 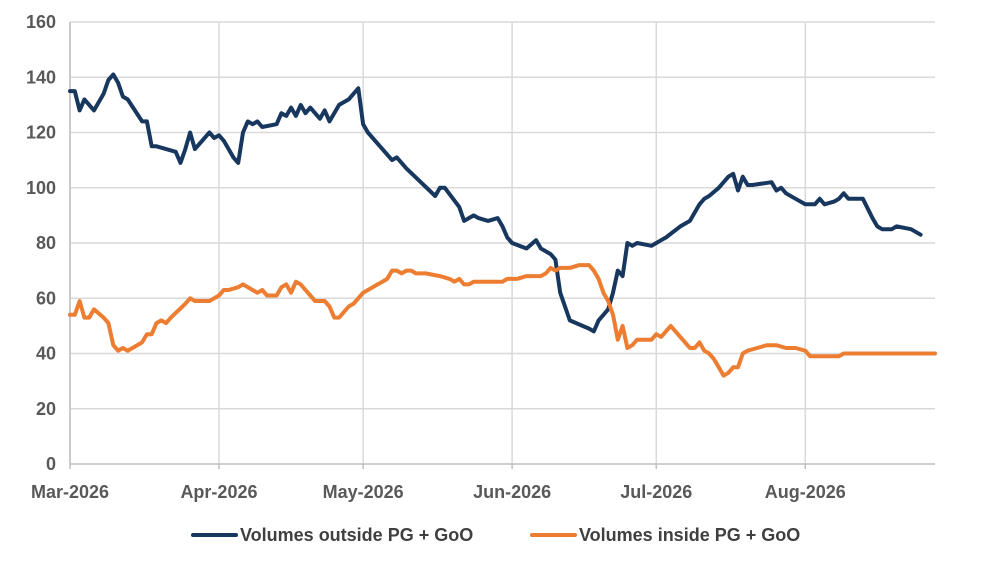 I want to click on y-tick-label: 20, so click(x=46, y=409).